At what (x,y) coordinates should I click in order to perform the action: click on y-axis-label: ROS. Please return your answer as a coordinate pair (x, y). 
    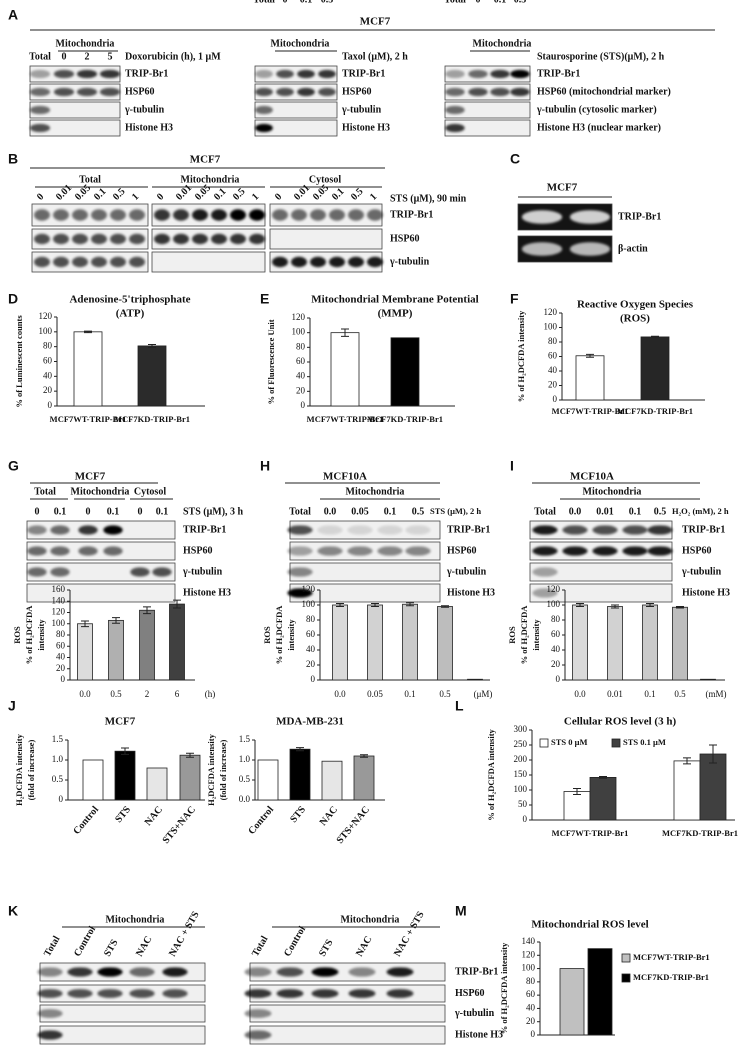
    Looking at the image, I should click on (17, 635).